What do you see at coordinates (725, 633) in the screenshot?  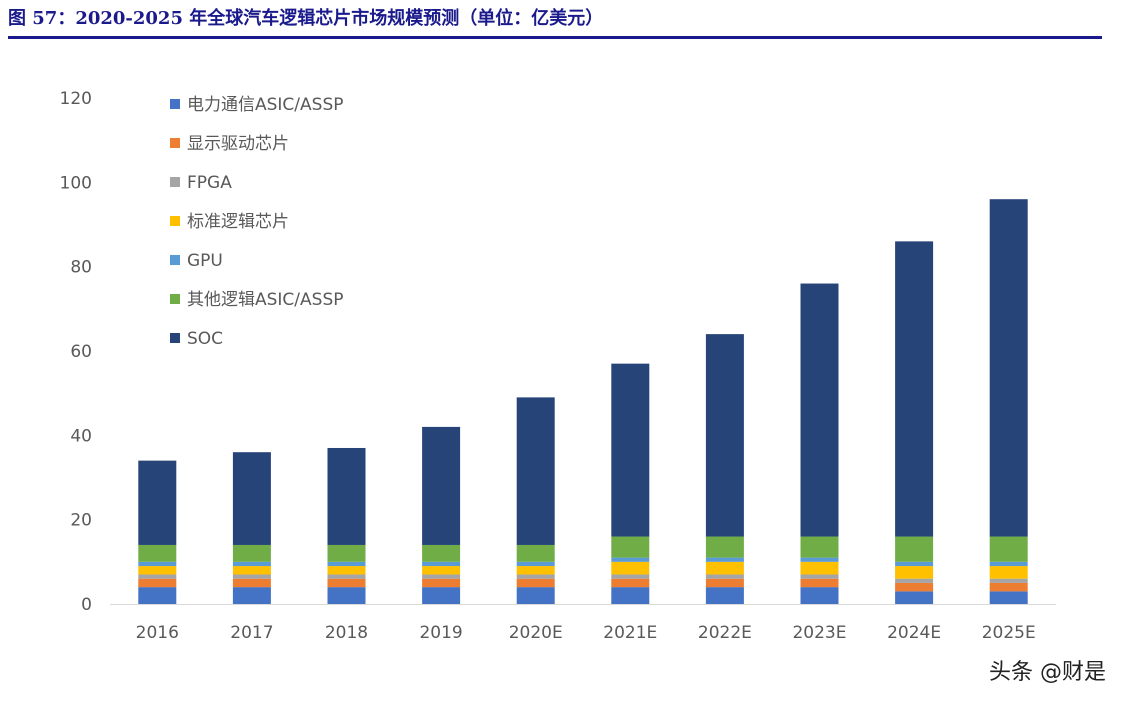 I see `x-tick-label: 2022E` at bounding box center [725, 633].